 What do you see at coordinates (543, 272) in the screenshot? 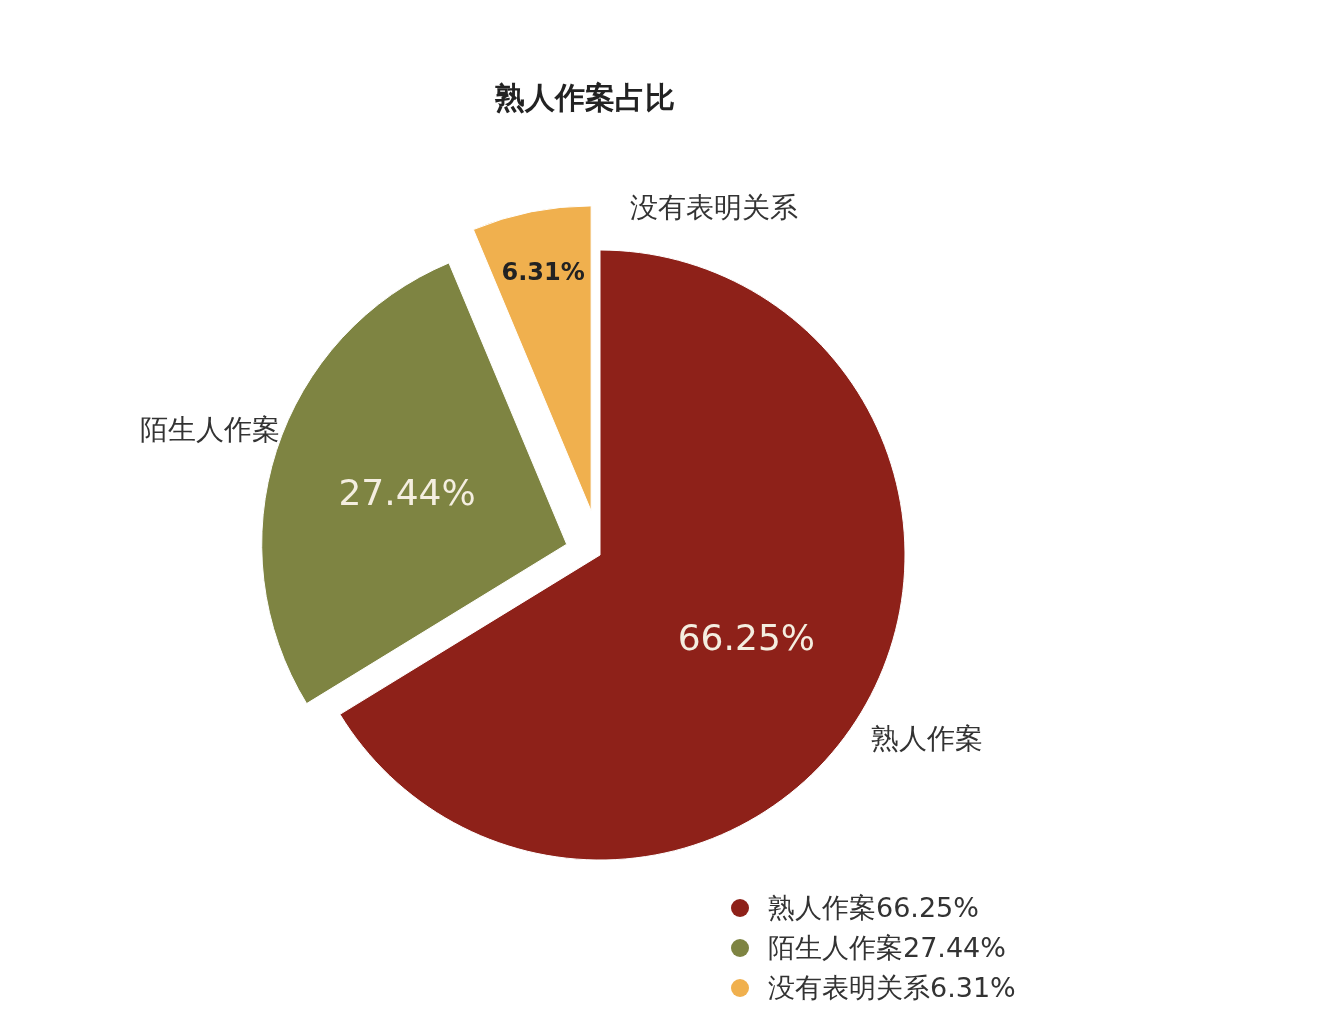
I see `data-label: 6.31%` at bounding box center [543, 272].